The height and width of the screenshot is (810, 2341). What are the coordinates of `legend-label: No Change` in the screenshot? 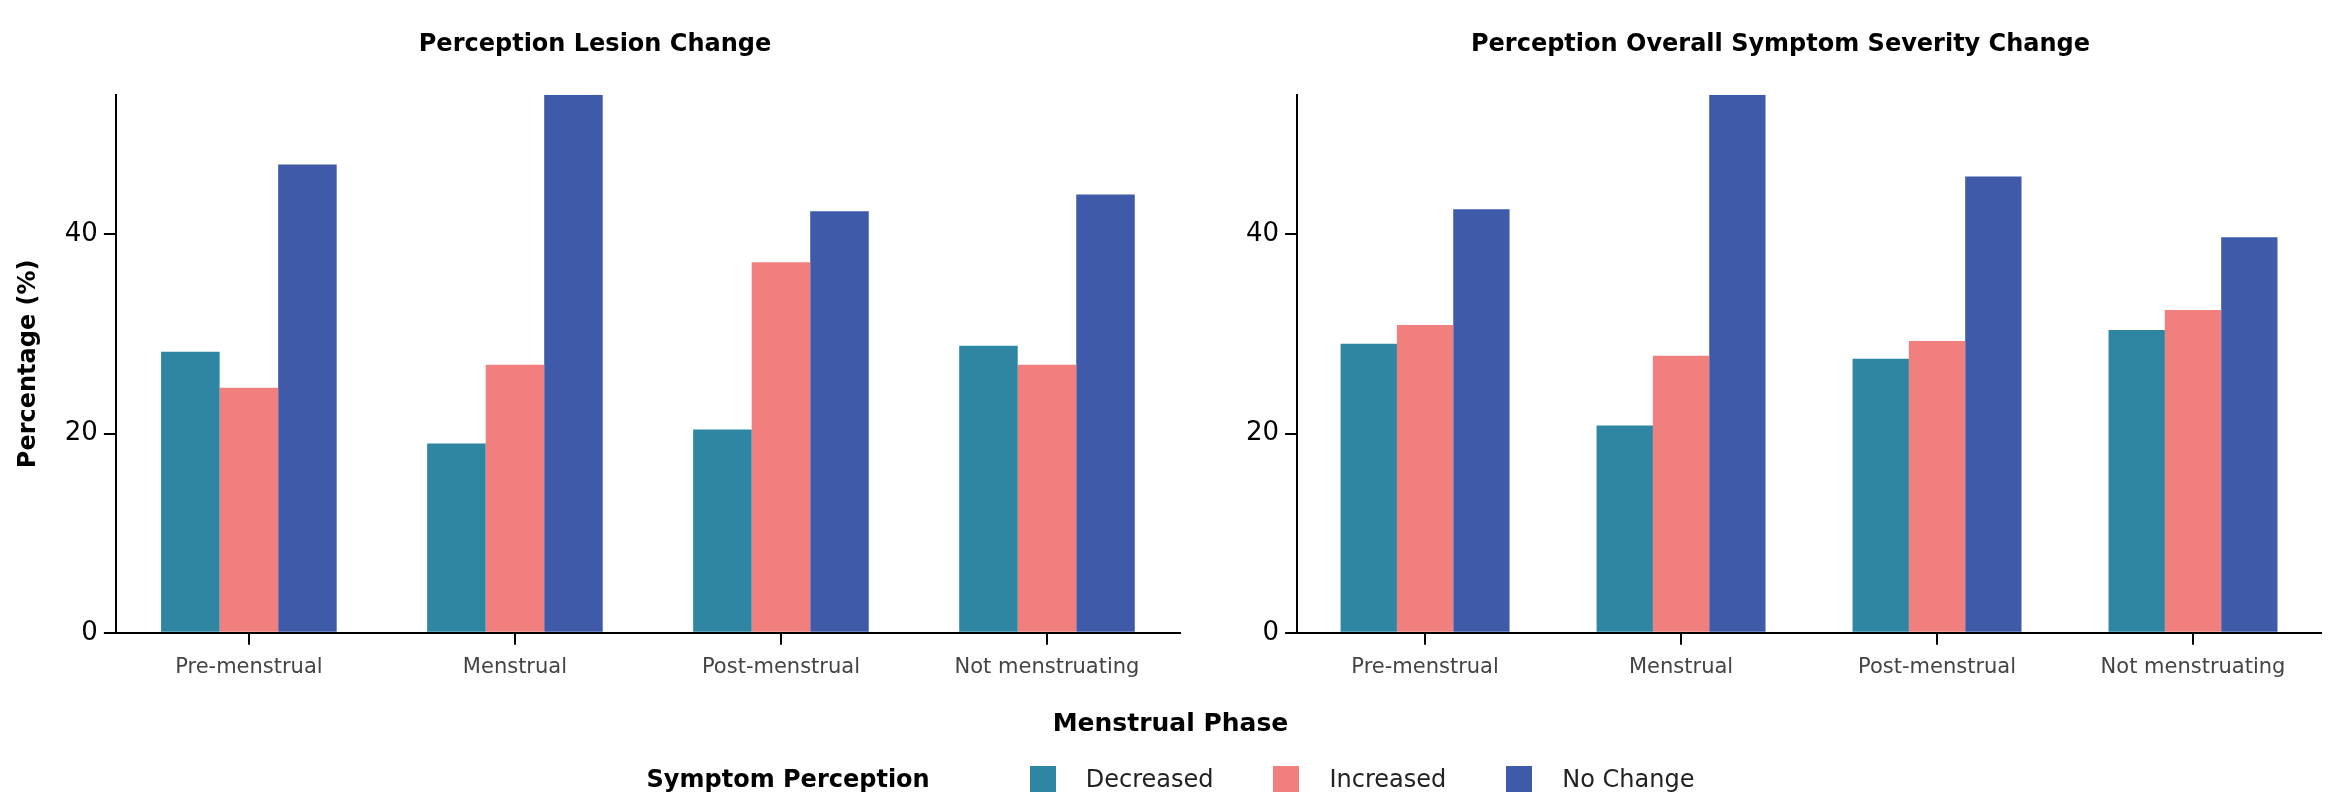 It's located at (1628, 779).